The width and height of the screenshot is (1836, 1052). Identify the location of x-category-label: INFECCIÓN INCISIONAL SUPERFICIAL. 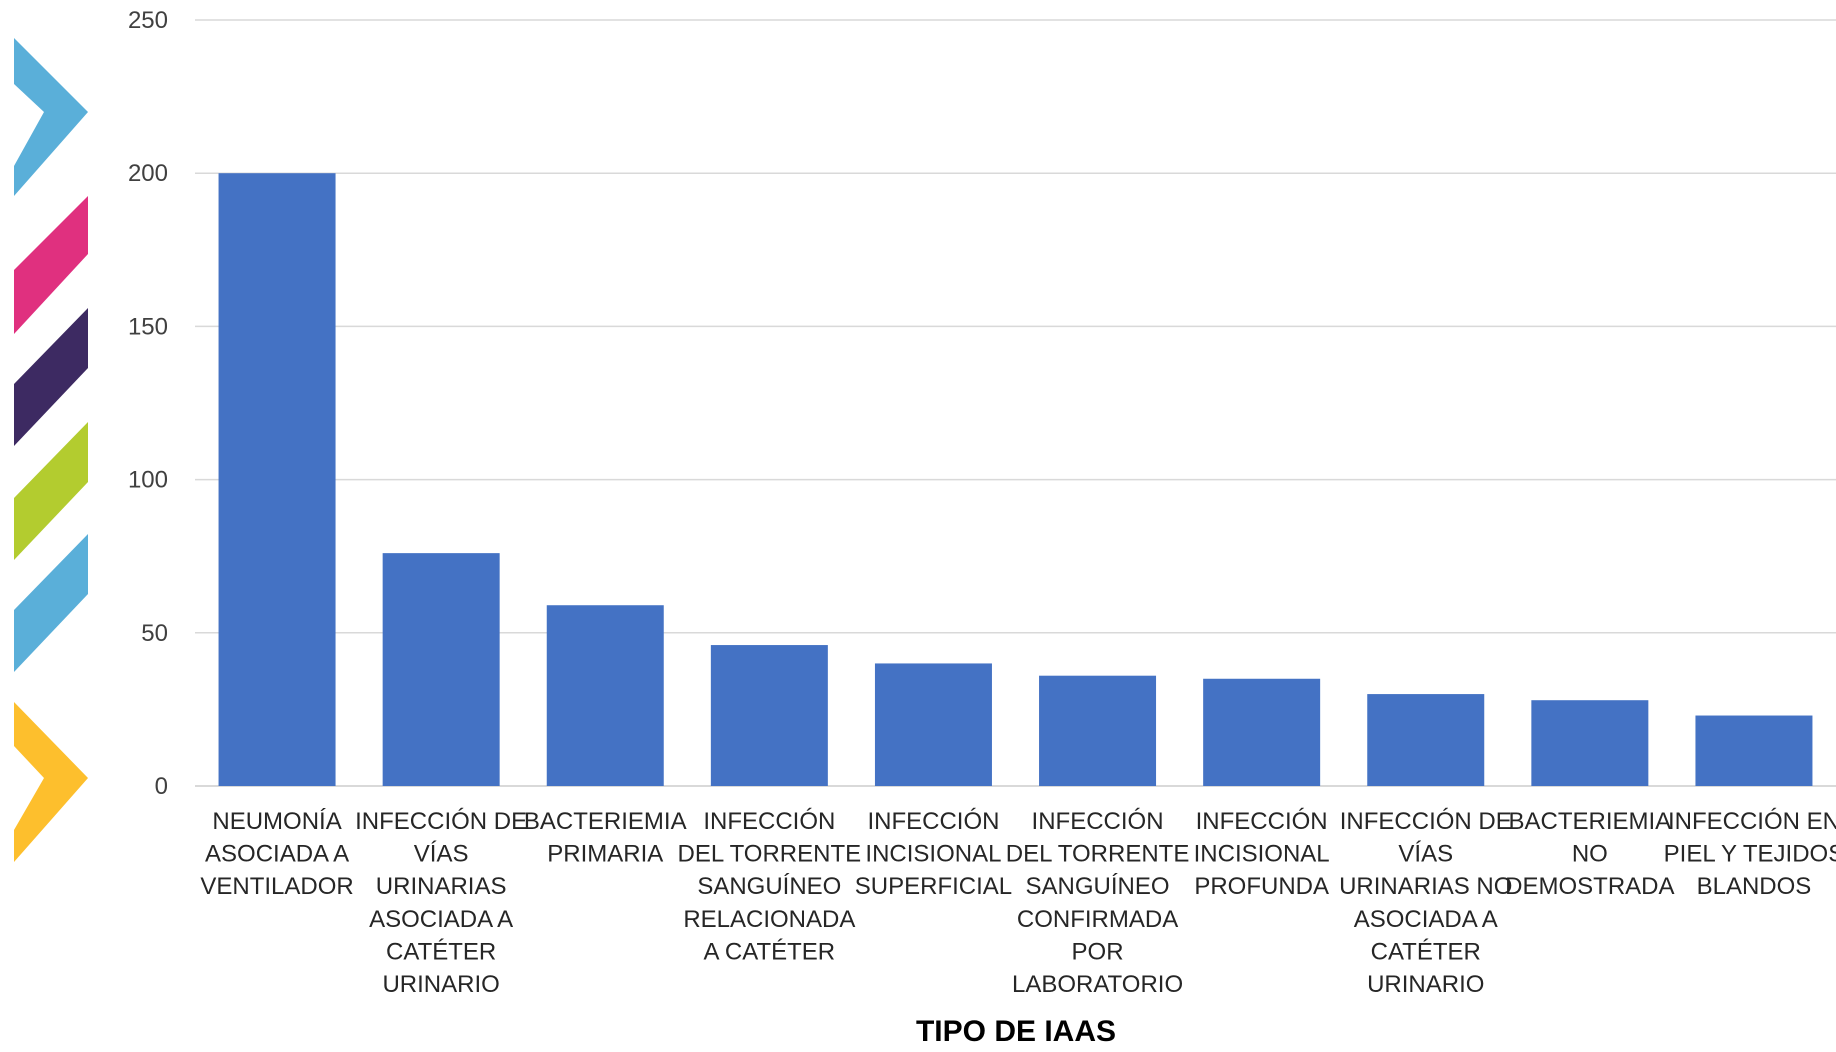
(933, 854).